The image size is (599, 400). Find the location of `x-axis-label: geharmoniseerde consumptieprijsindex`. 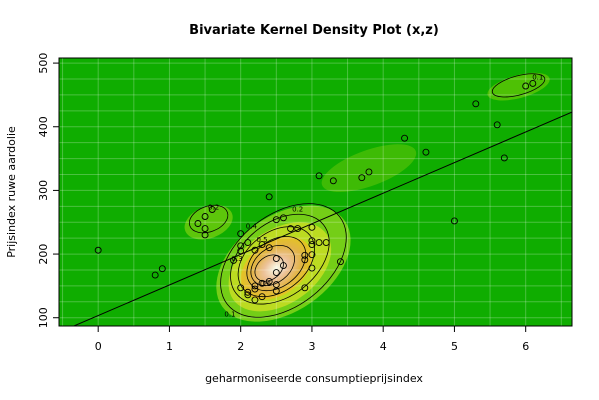

x-axis-label: geharmoniseerde consumptieprijsindex is located at coordinates (314, 378).